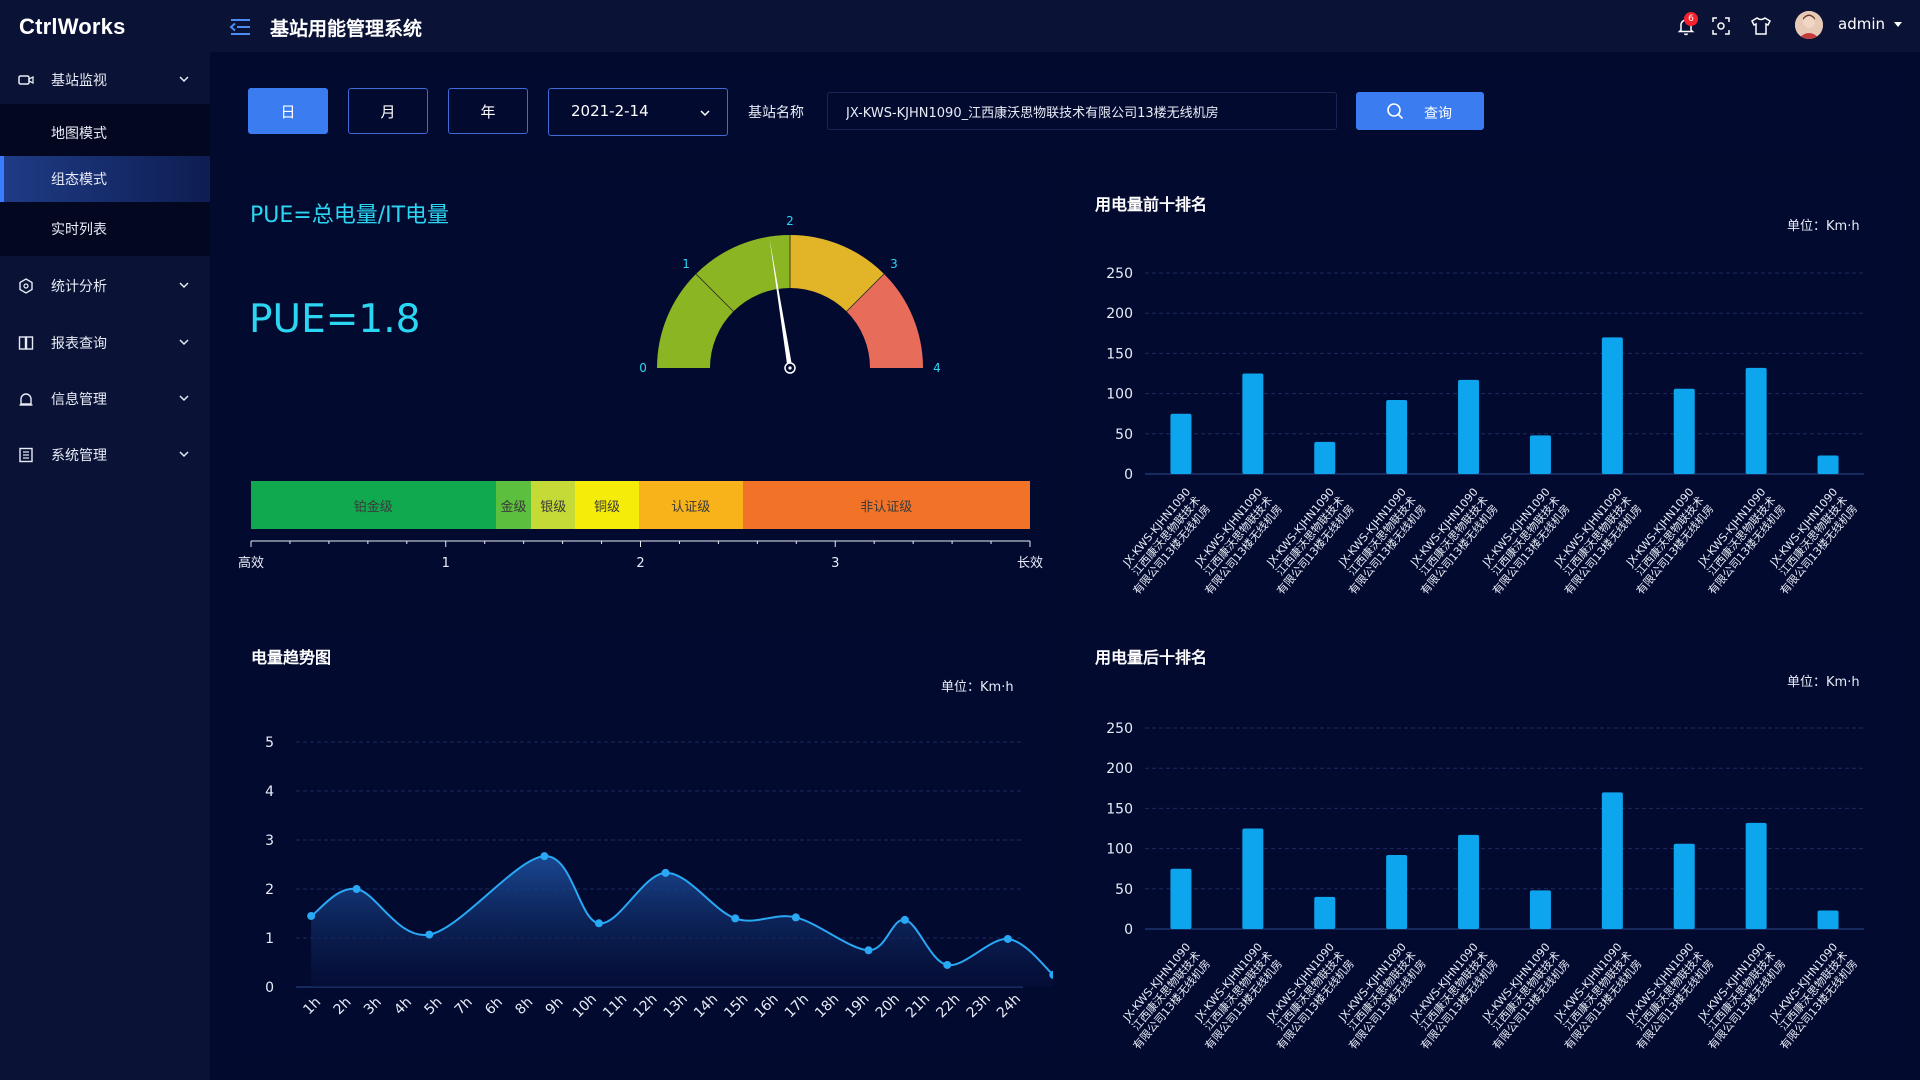 Image resolution: width=1920 pixels, height=1080 pixels. What do you see at coordinates (936, 368) in the screenshot?
I see `gauge-tick-label: 4` at bounding box center [936, 368].